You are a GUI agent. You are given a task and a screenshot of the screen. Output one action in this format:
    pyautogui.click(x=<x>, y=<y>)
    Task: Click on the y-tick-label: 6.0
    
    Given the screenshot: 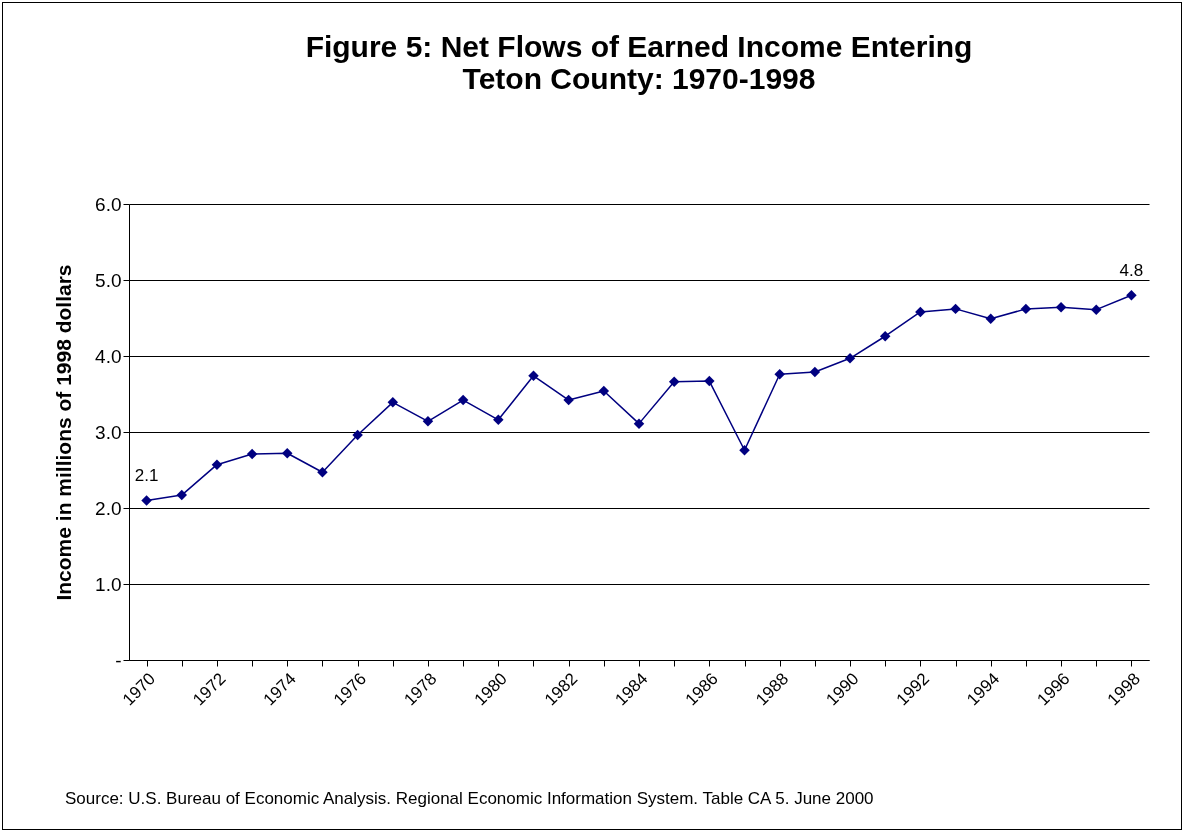 What is the action you would take?
    pyautogui.click(x=108, y=204)
    